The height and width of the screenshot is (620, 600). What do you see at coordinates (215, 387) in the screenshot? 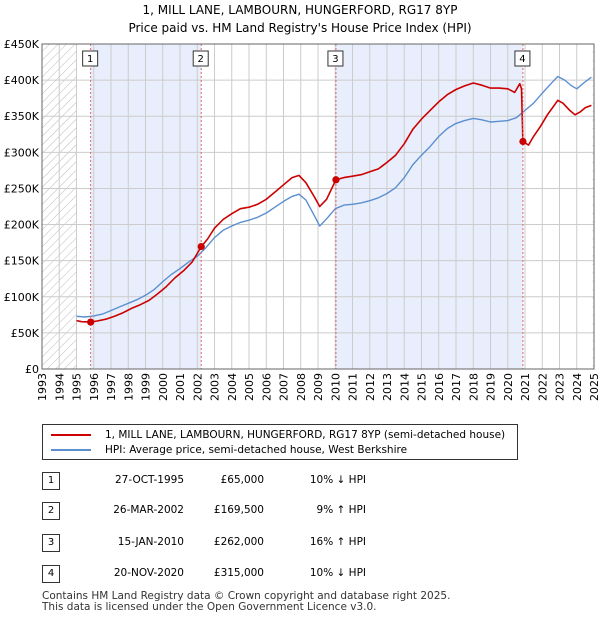
I see `x-tick-label: 2003` at bounding box center [215, 387].